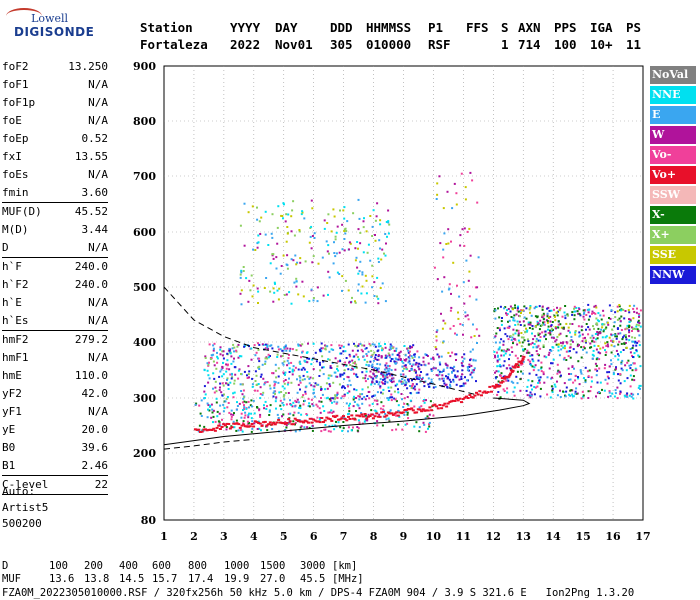  I want to click on param-value: 3.44, so click(95, 229).